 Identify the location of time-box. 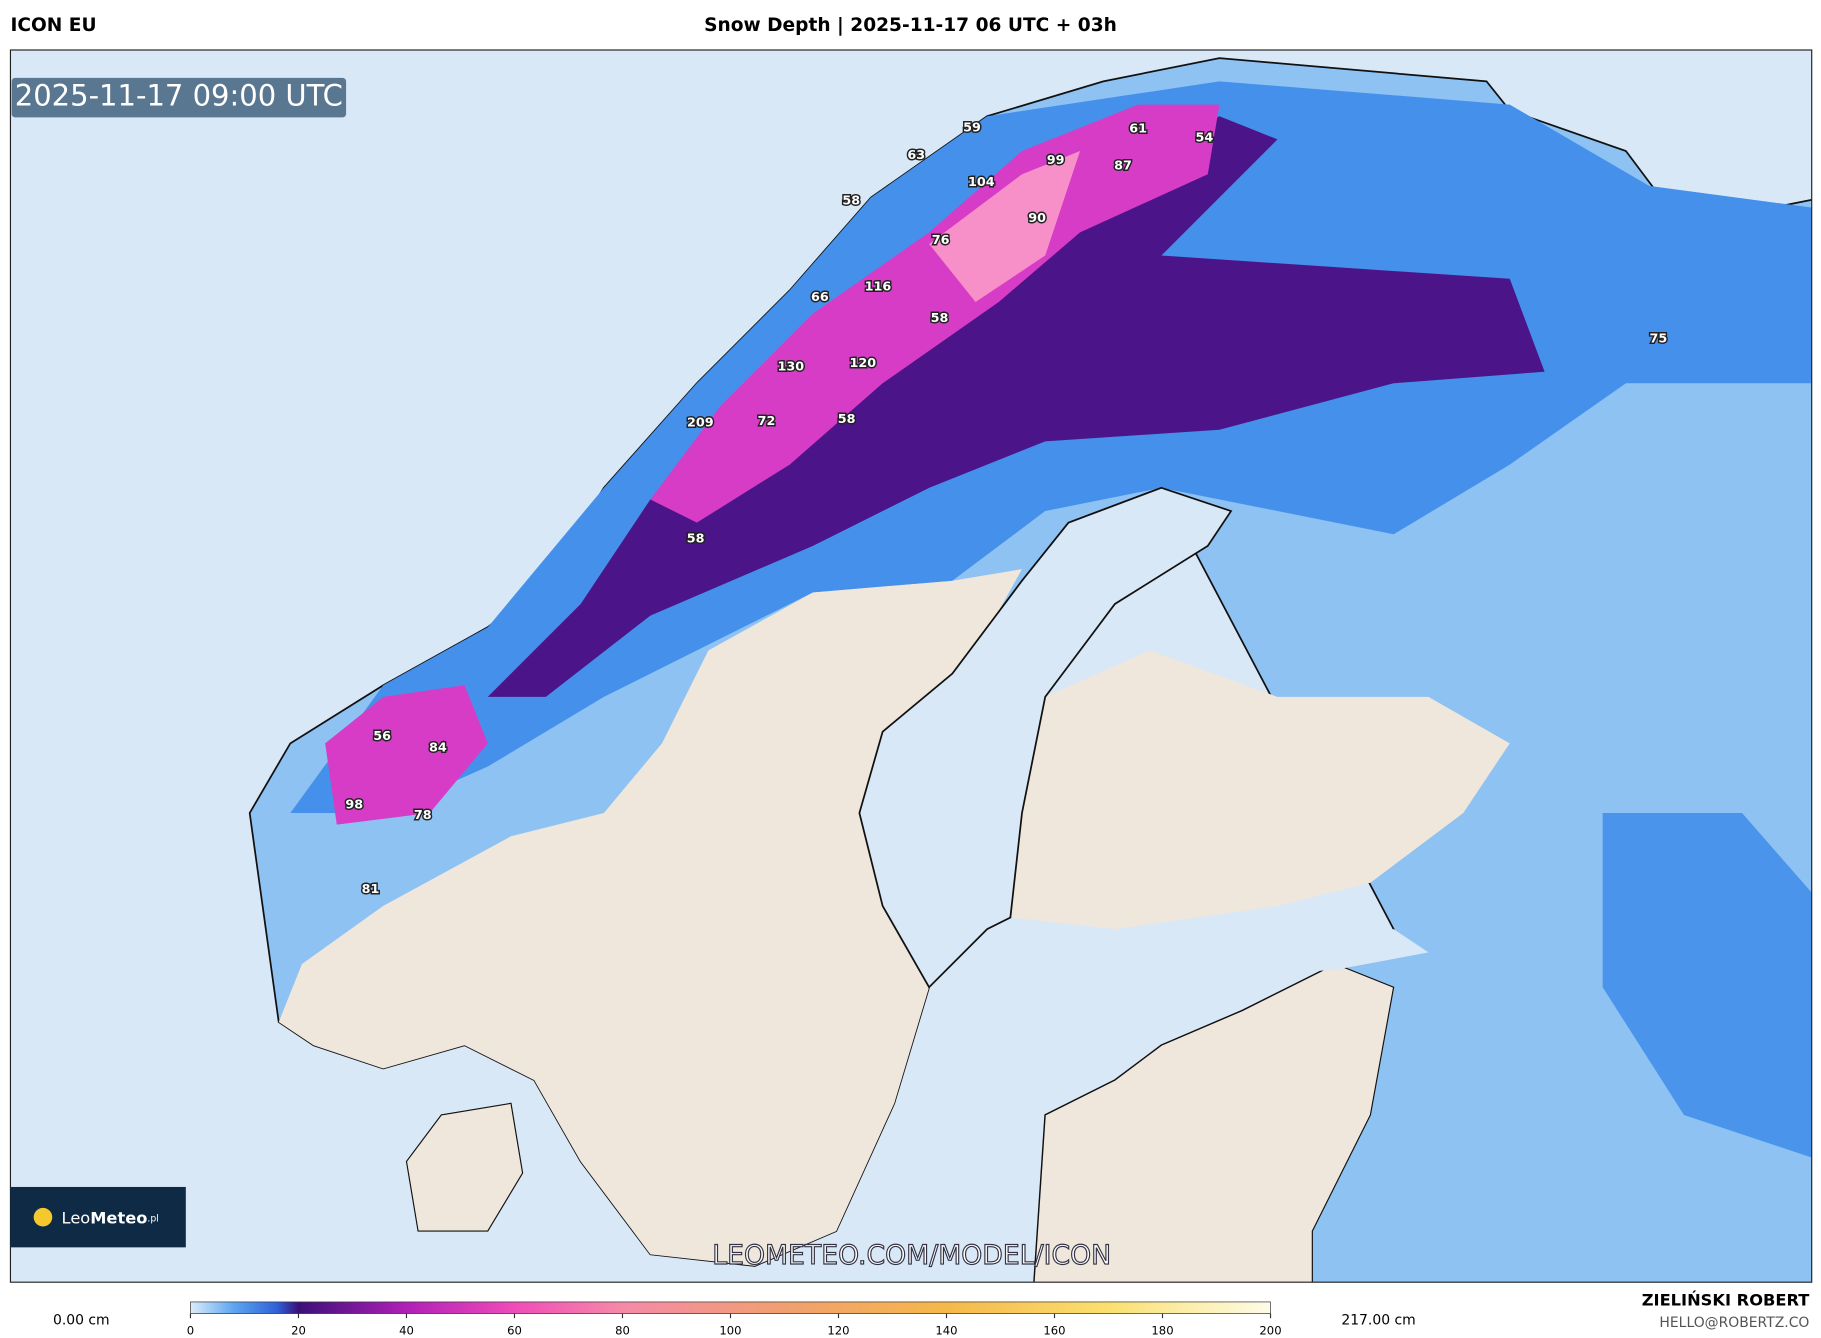
(179, 97).